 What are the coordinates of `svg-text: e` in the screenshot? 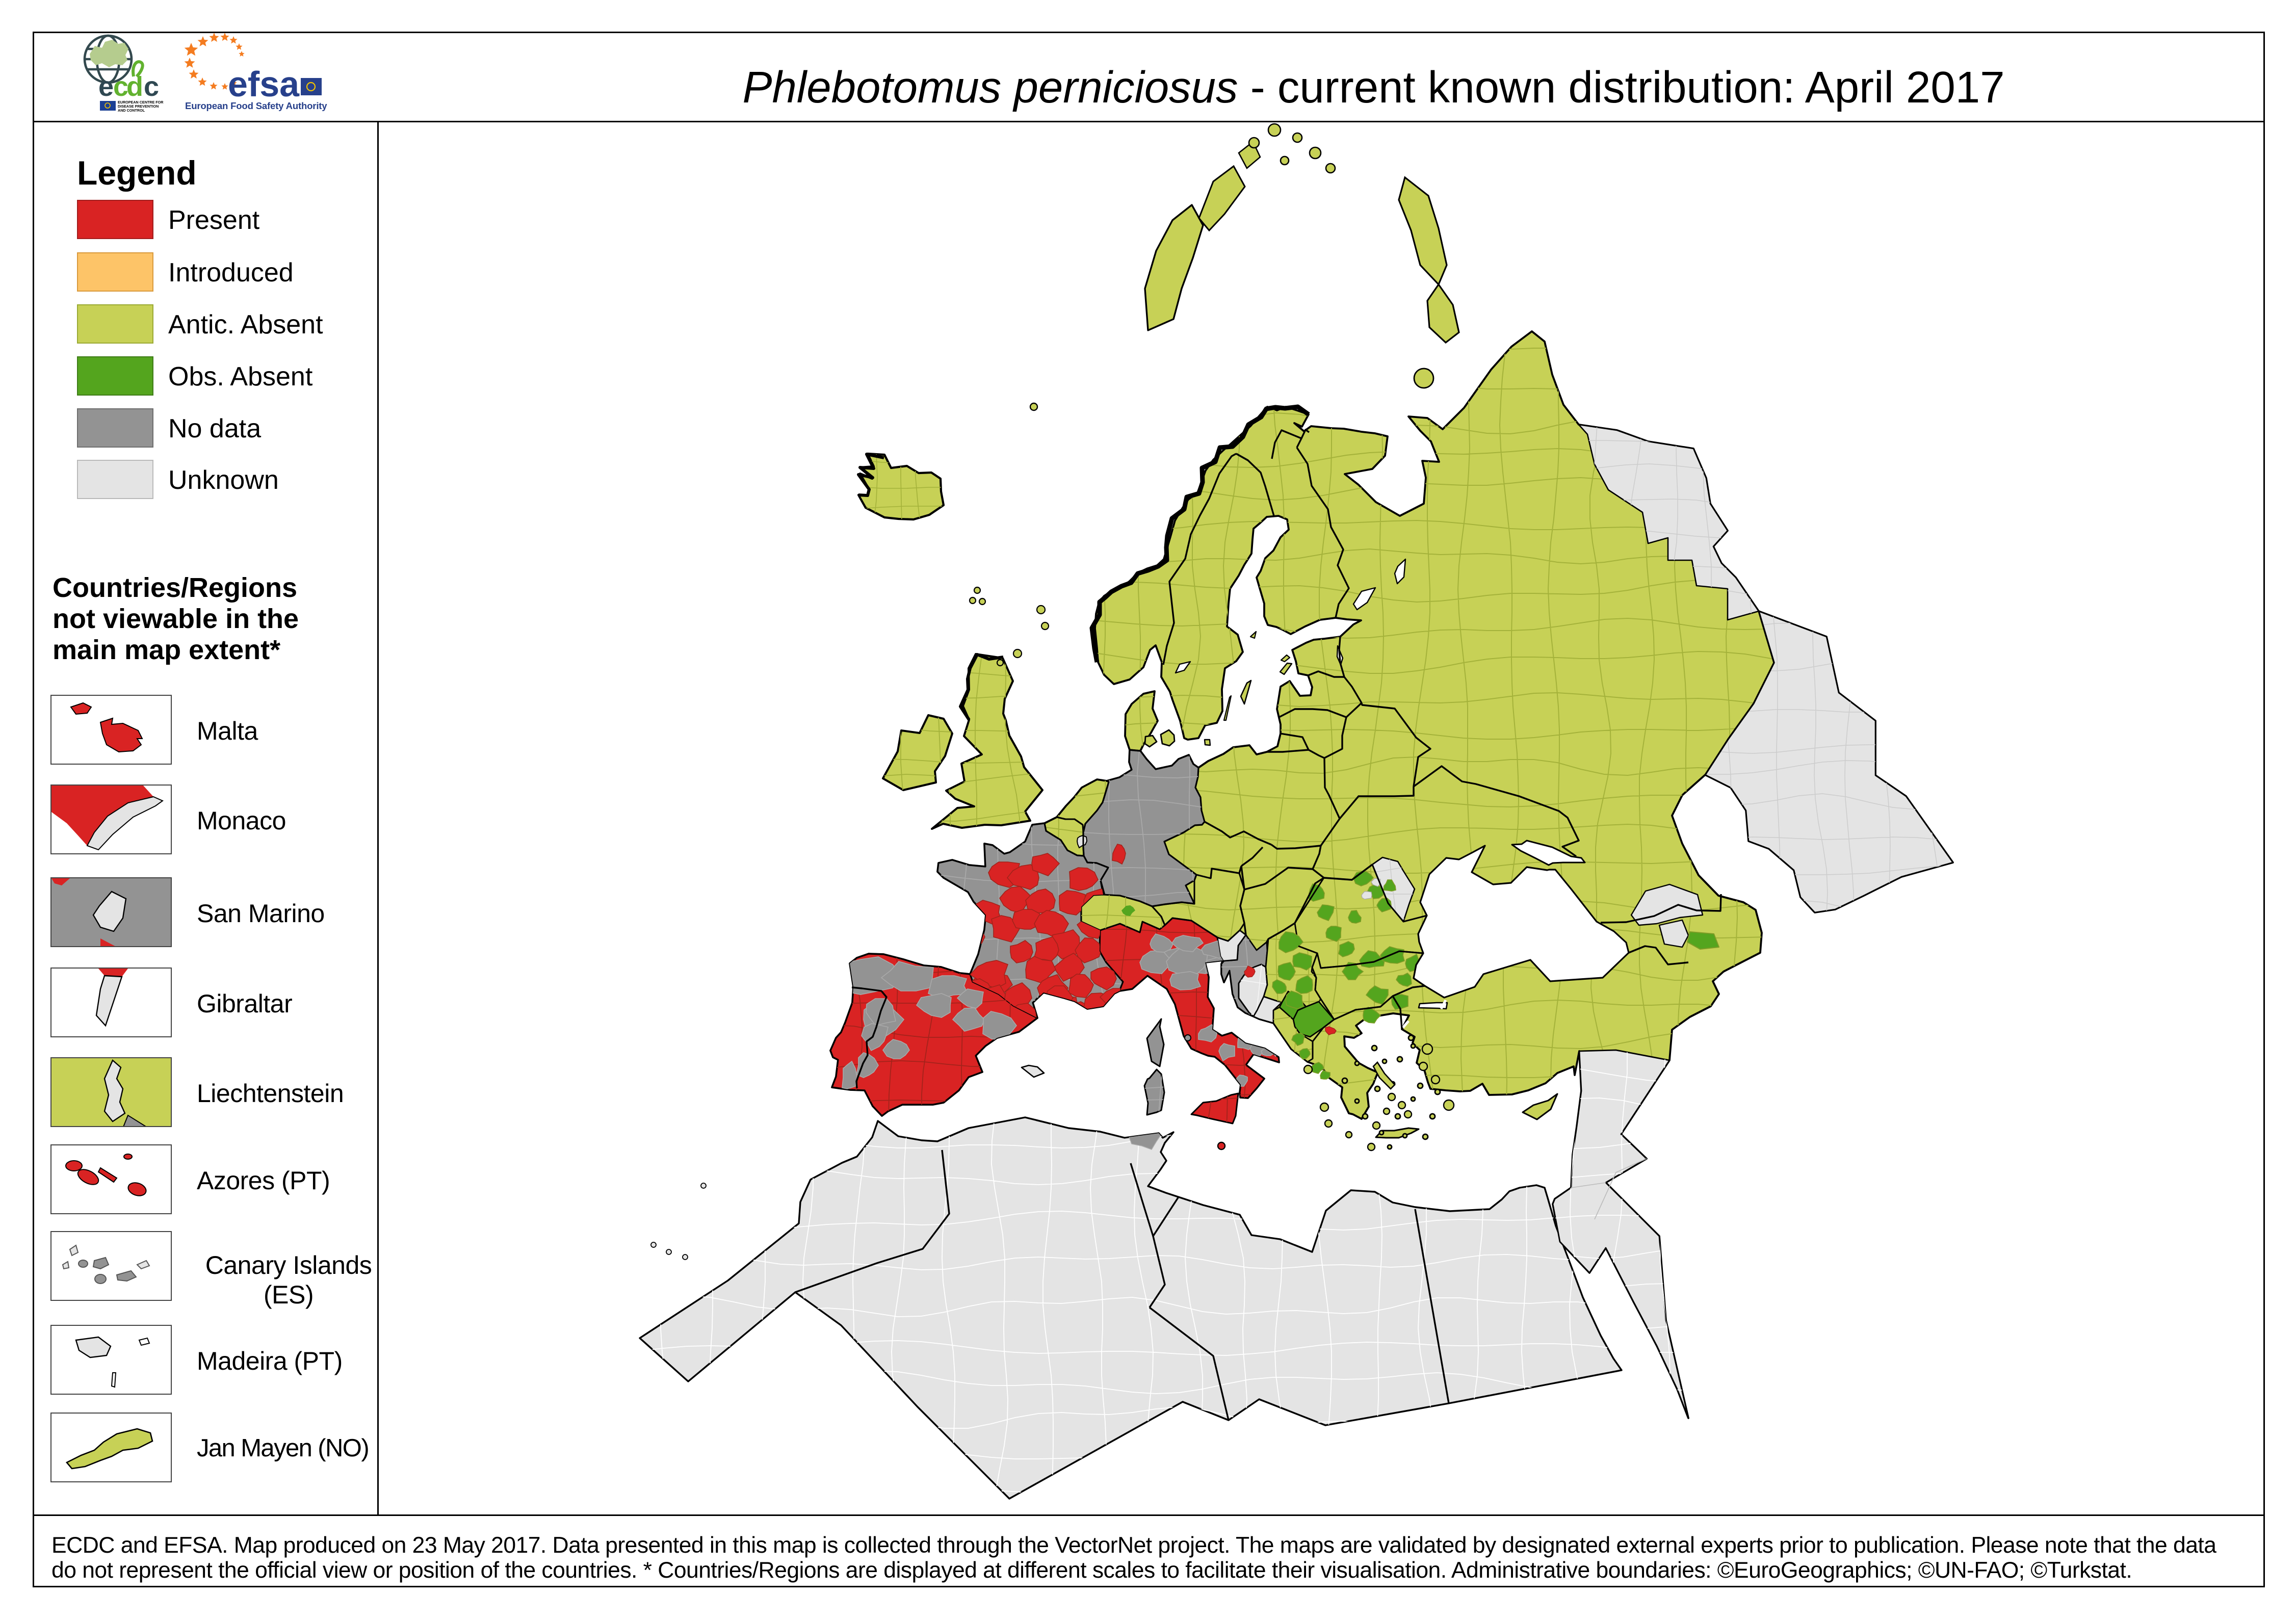 It's located at (106, 87).